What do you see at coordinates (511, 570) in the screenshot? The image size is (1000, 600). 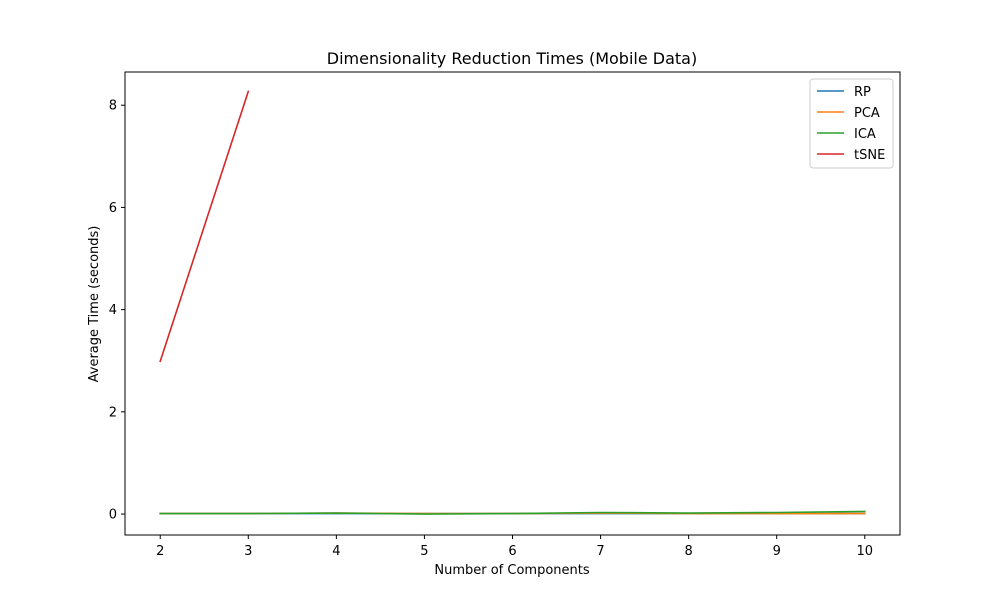 I see `x-axis-label: Number of Components` at bounding box center [511, 570].